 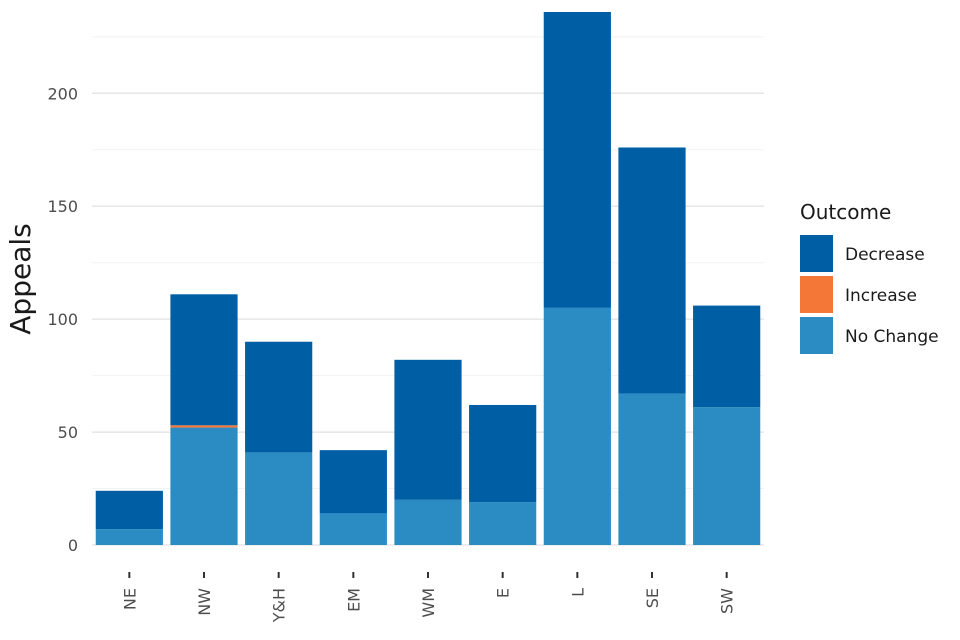 What do you see at coordinates (204, 602) in the screenshot?
I see `x-tick-label: NW` at bounding box center [204, 602].